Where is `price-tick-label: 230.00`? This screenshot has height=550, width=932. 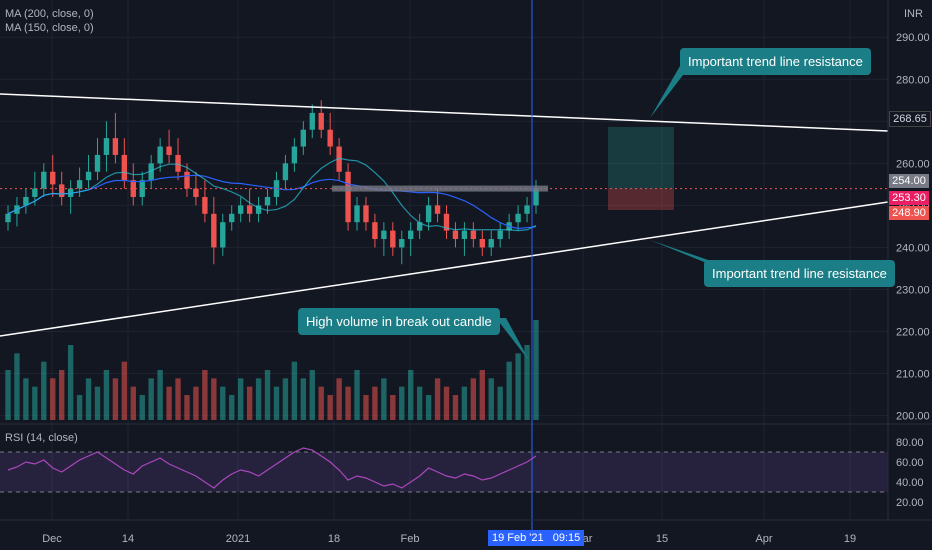
price-tick-label: 230.00 is located at coordinates (913, 290).